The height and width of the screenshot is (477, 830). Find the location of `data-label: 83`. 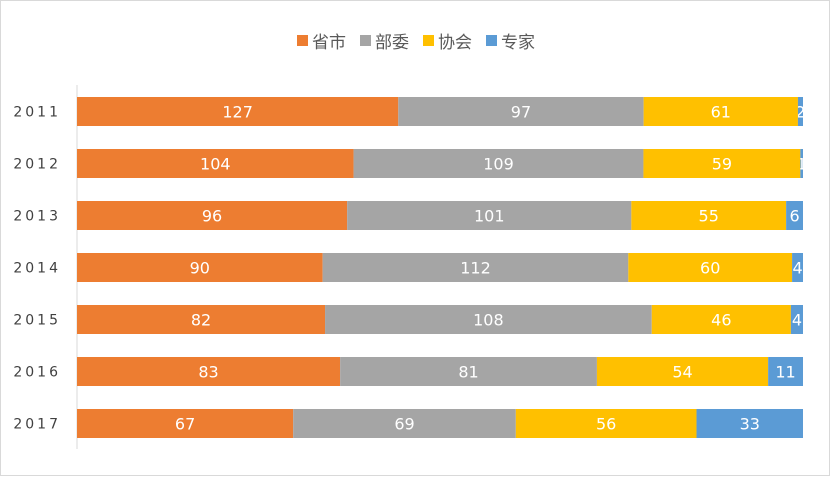

data-label: 83 is located at coordinates (208, 372).